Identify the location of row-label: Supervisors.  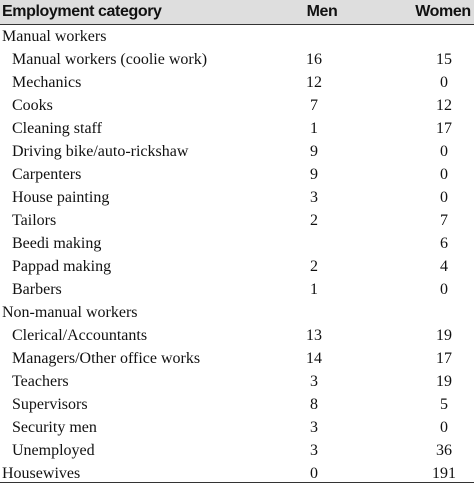
(50, 404).